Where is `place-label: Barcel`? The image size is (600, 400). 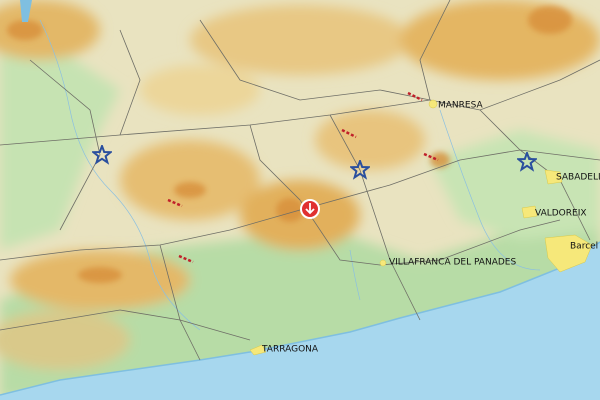 place-label: Barcel is located at coordinates (584, 247).